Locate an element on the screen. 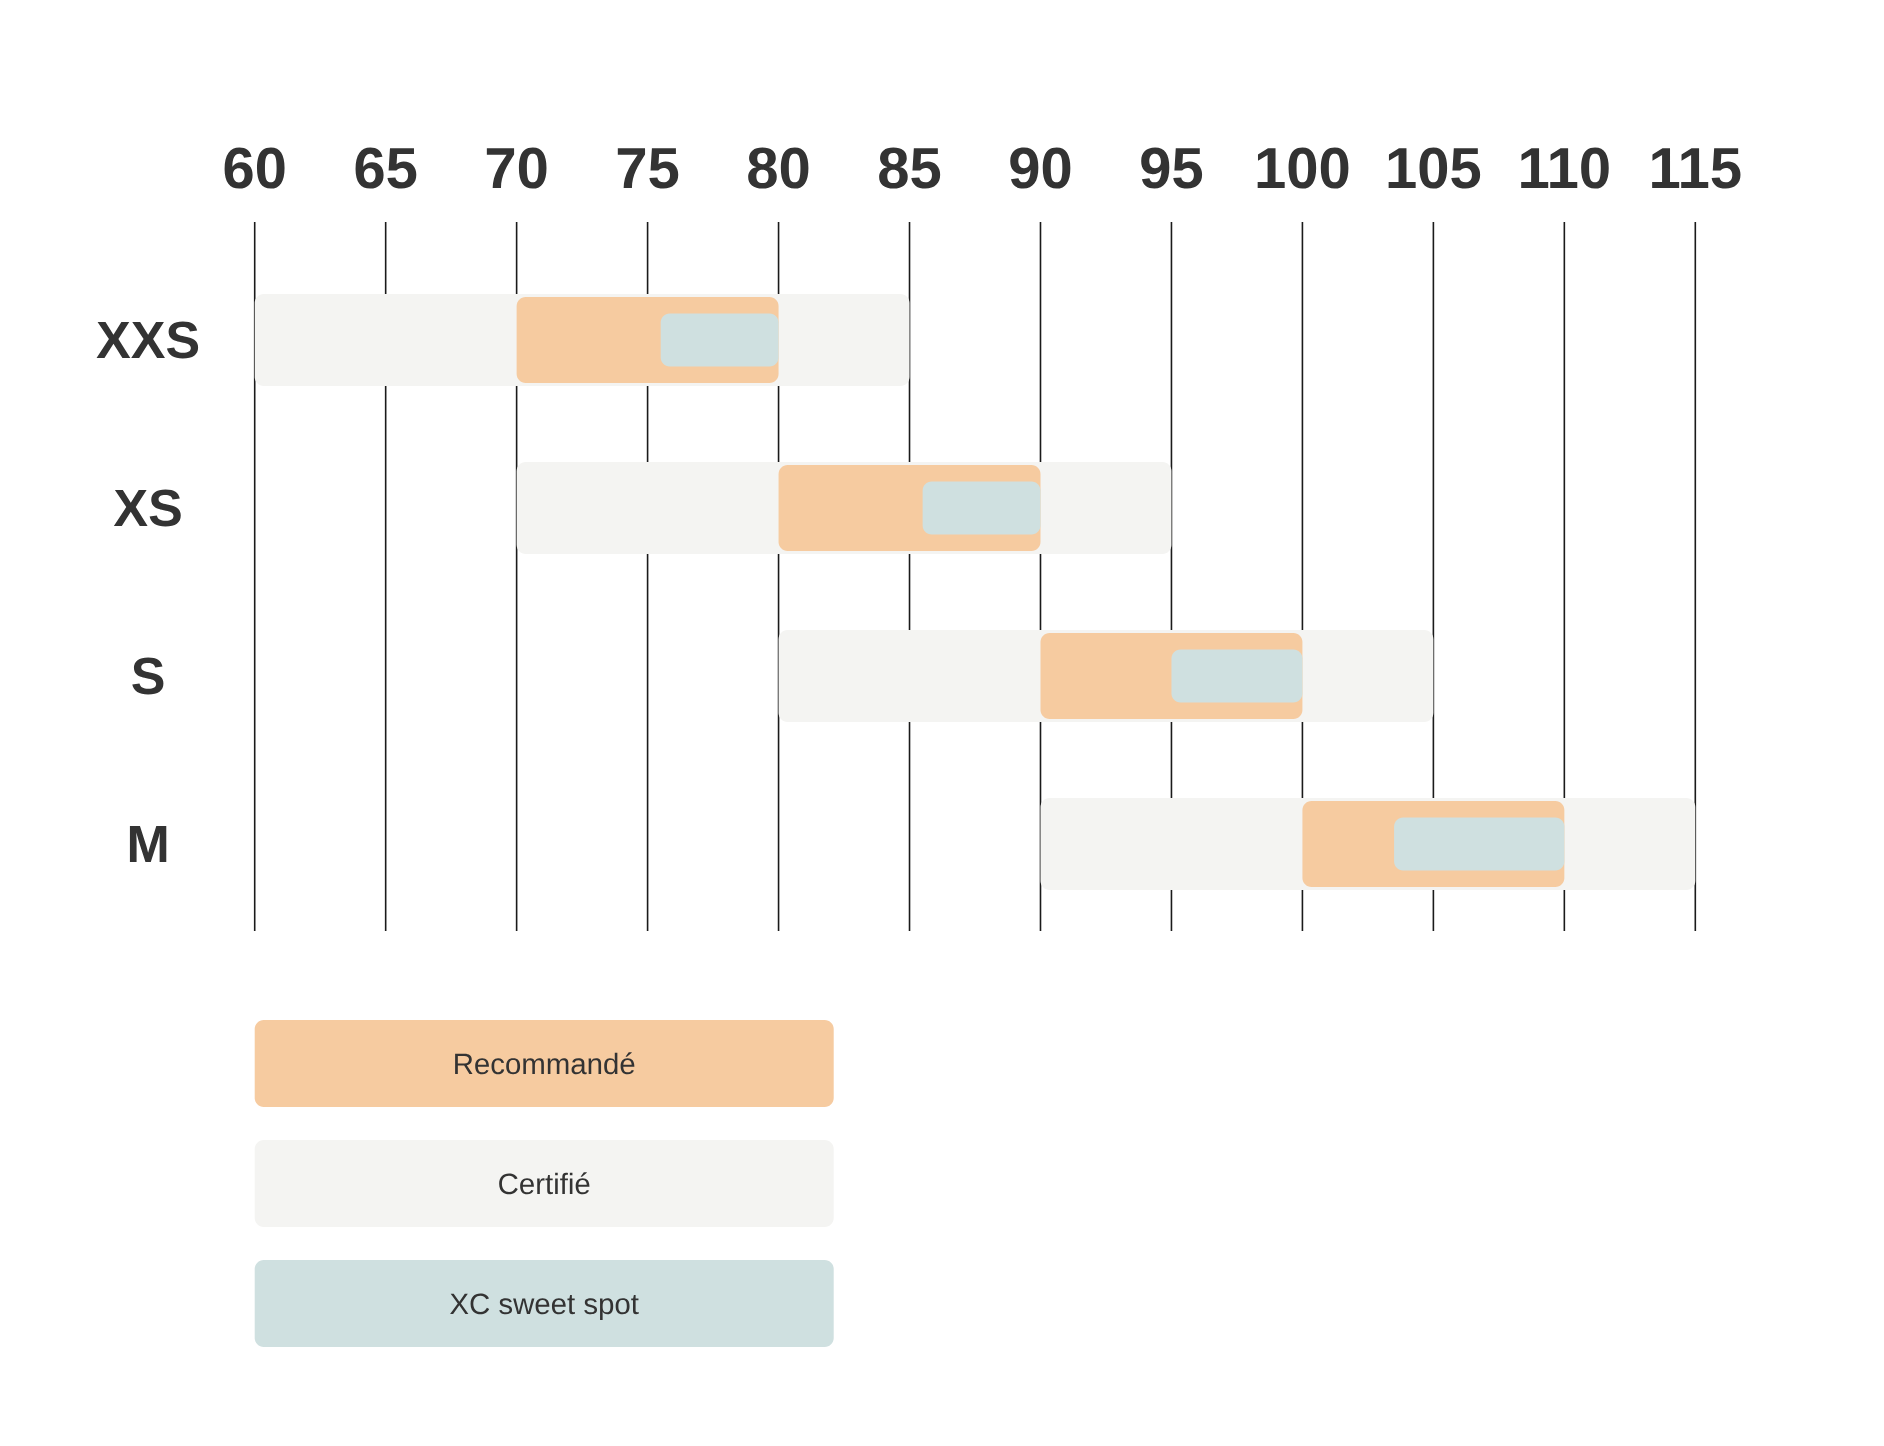 This screenshot has height=1446, width=1884. y-tick-label: M is located at coordinates (148, 844).